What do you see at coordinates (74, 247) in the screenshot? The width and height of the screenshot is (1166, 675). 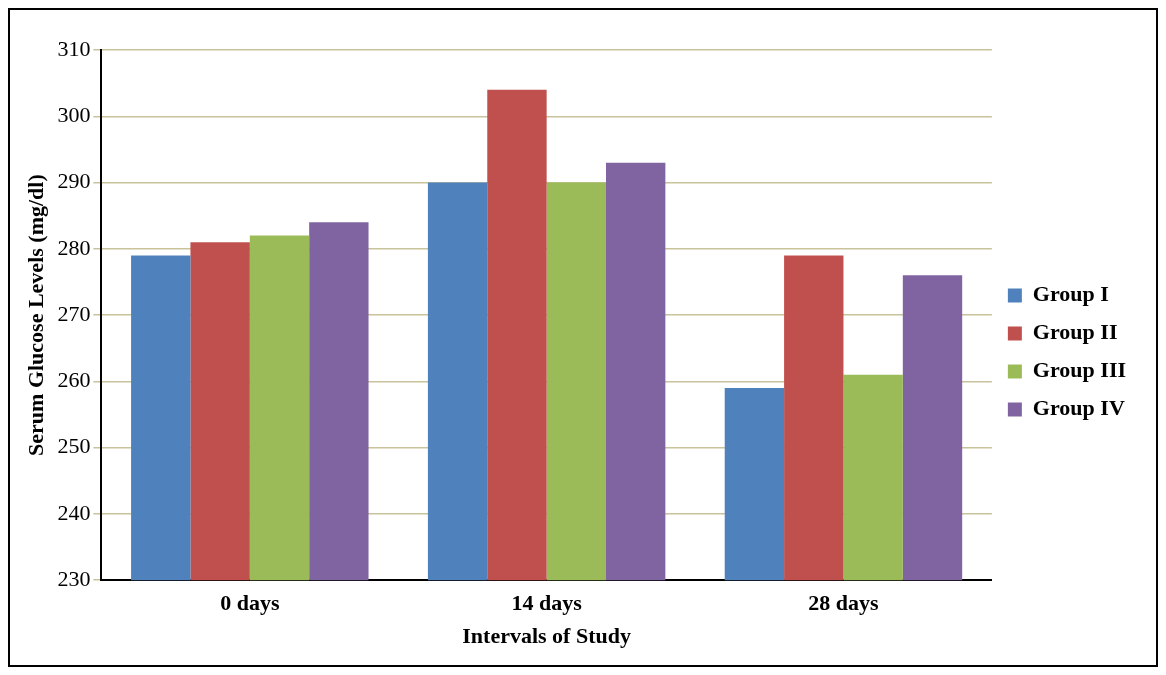 I see `y-tick-label: 280` at bounding box center [74, 247].